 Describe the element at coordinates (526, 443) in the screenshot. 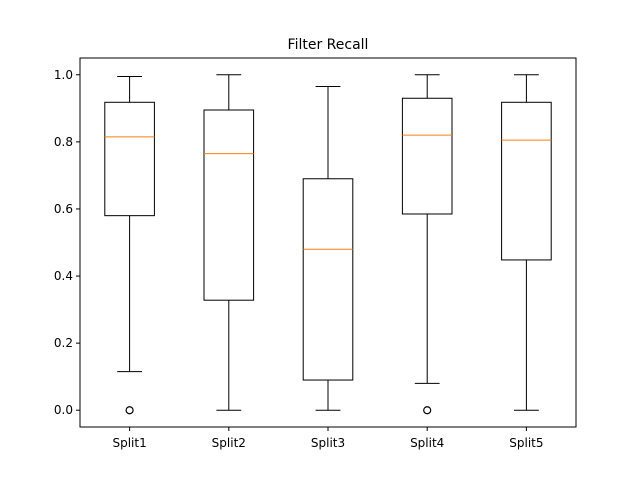

I see `x-tick-label: Split5` at that location.